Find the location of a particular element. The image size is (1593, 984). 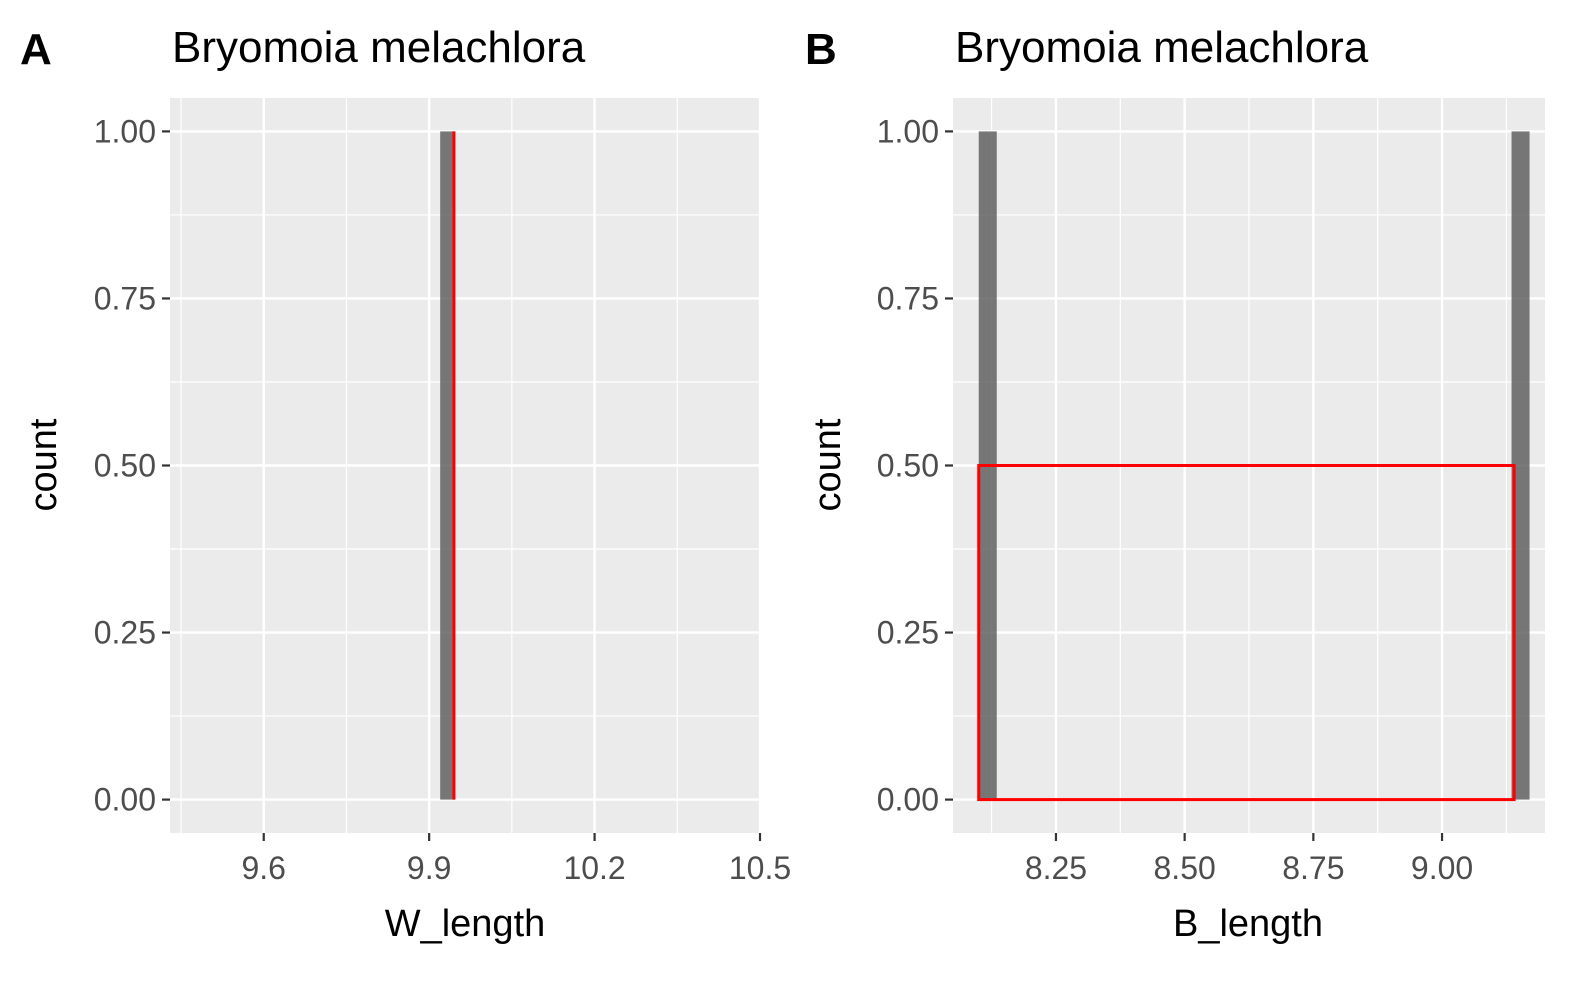

panel-b-y-axis: 0.00 0.25 0.50 0.75 1.00 is located at coordinates (915, 465).